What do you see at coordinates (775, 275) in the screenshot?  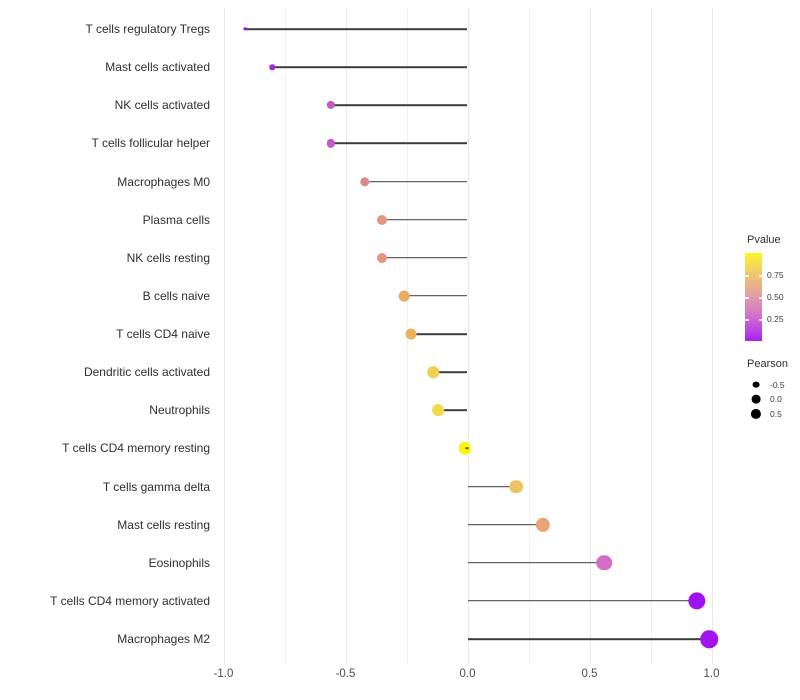 I see `colorbar-tick-label: 0.75` at bounding box center [775, 275].